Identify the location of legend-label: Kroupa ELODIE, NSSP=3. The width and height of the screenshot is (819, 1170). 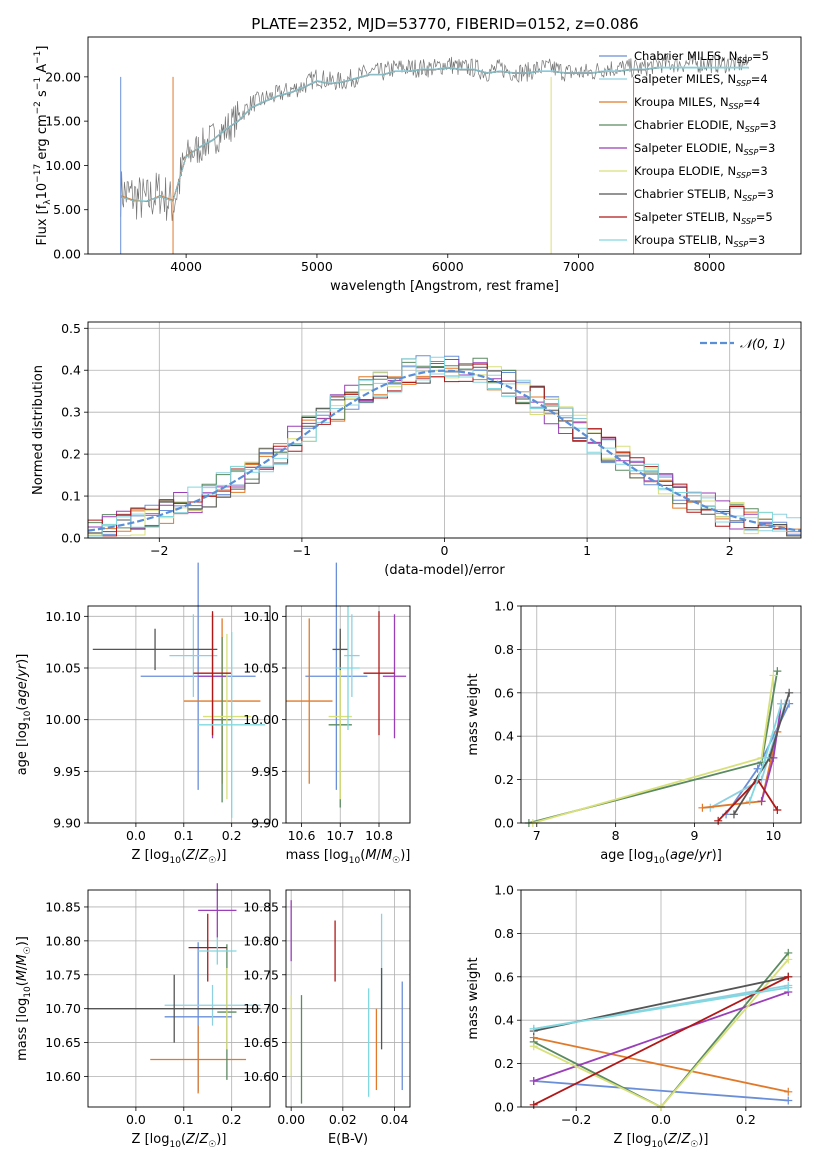
(701, 172).